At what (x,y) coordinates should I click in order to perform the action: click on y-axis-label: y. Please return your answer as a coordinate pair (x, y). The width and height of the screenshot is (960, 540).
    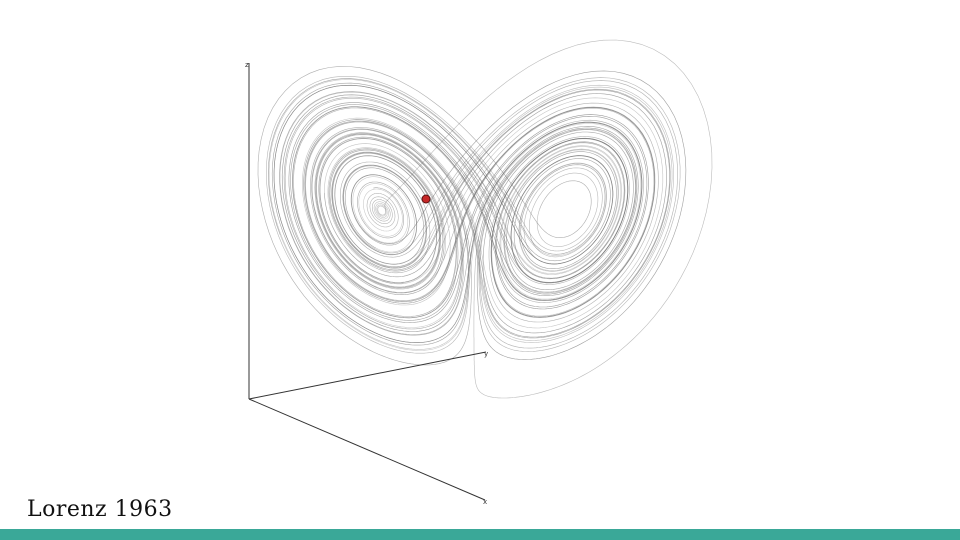
    Looking at the image, I should click on (486, 354).